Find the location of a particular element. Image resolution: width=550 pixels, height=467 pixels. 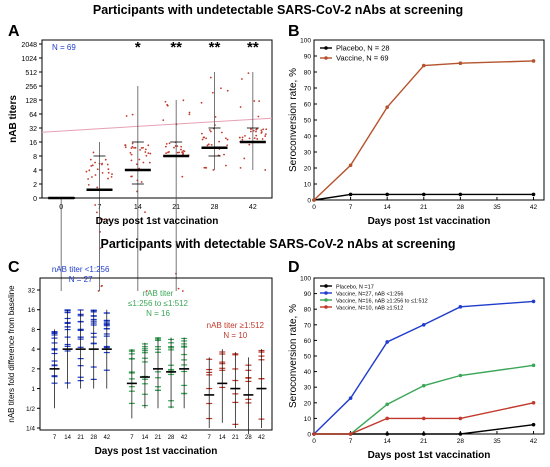

y-tick-label-c: 2 is located at coordinates (33, 369).